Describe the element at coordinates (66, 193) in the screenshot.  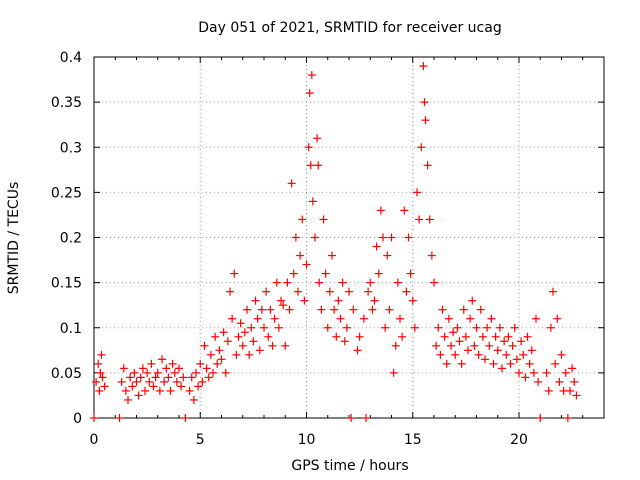
I see `y-tick-label: 0.25` at that location.